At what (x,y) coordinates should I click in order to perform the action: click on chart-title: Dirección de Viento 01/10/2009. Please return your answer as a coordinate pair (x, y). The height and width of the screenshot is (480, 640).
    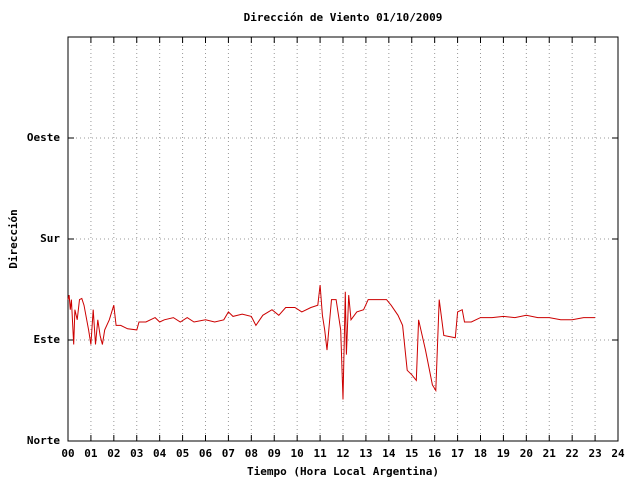
    Looking at the image, I should click on (343, 17).